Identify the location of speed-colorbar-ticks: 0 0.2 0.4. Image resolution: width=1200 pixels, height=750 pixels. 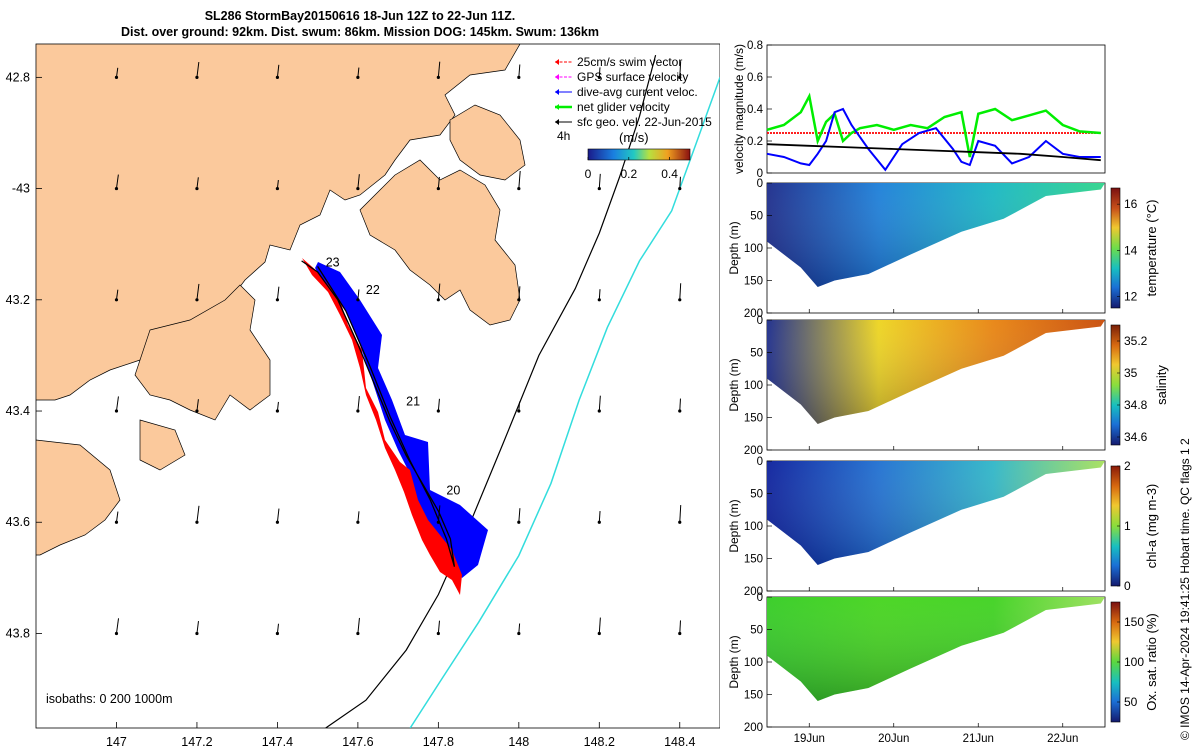
(631, 169).